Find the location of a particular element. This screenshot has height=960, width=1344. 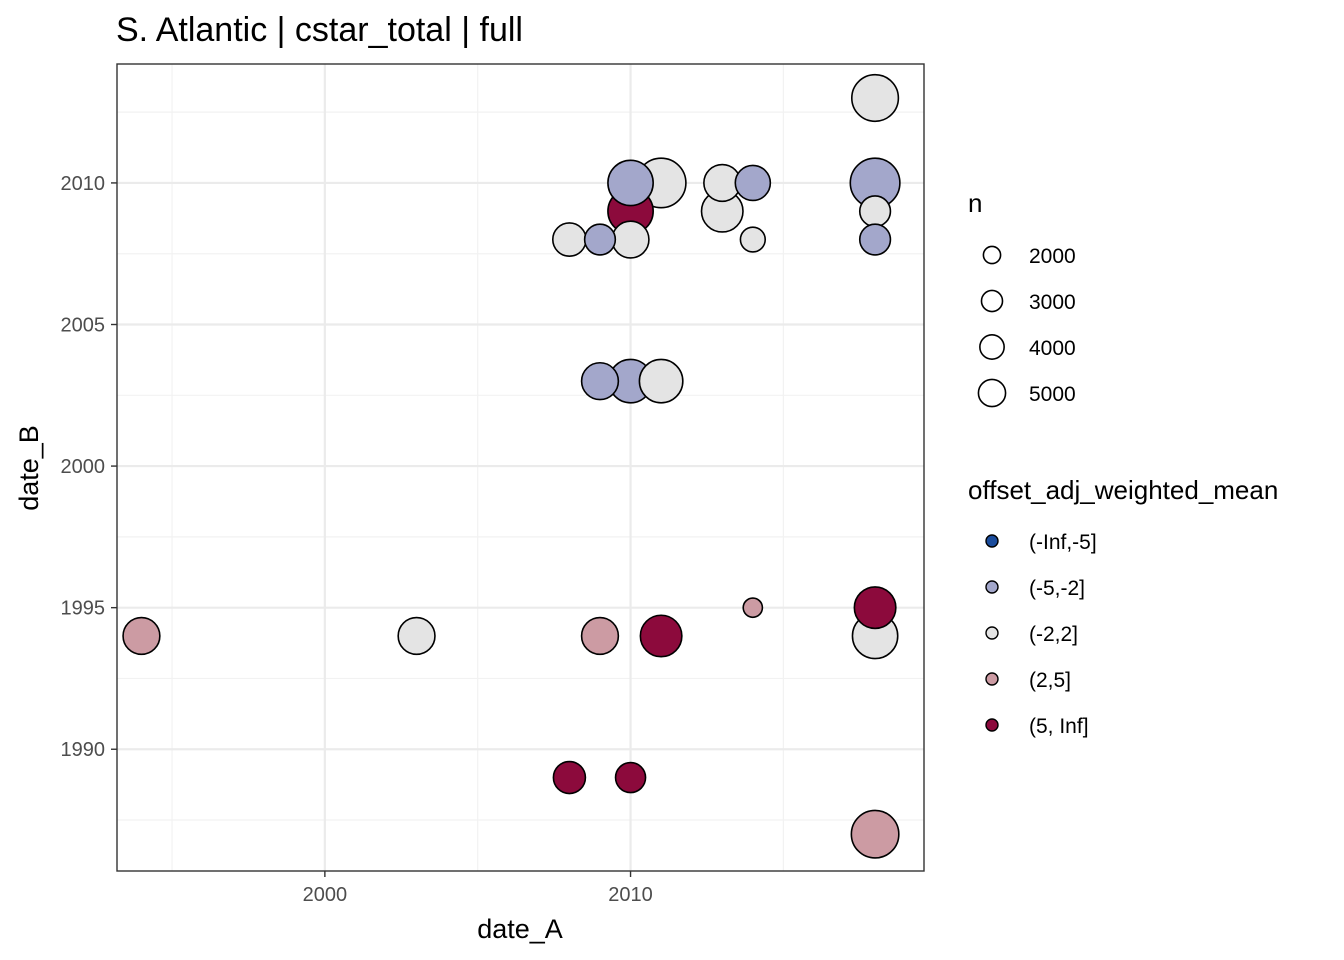

y-axis-ticks: 1990 1995 2000 2005 2010 is located at coordinates (89, 467).